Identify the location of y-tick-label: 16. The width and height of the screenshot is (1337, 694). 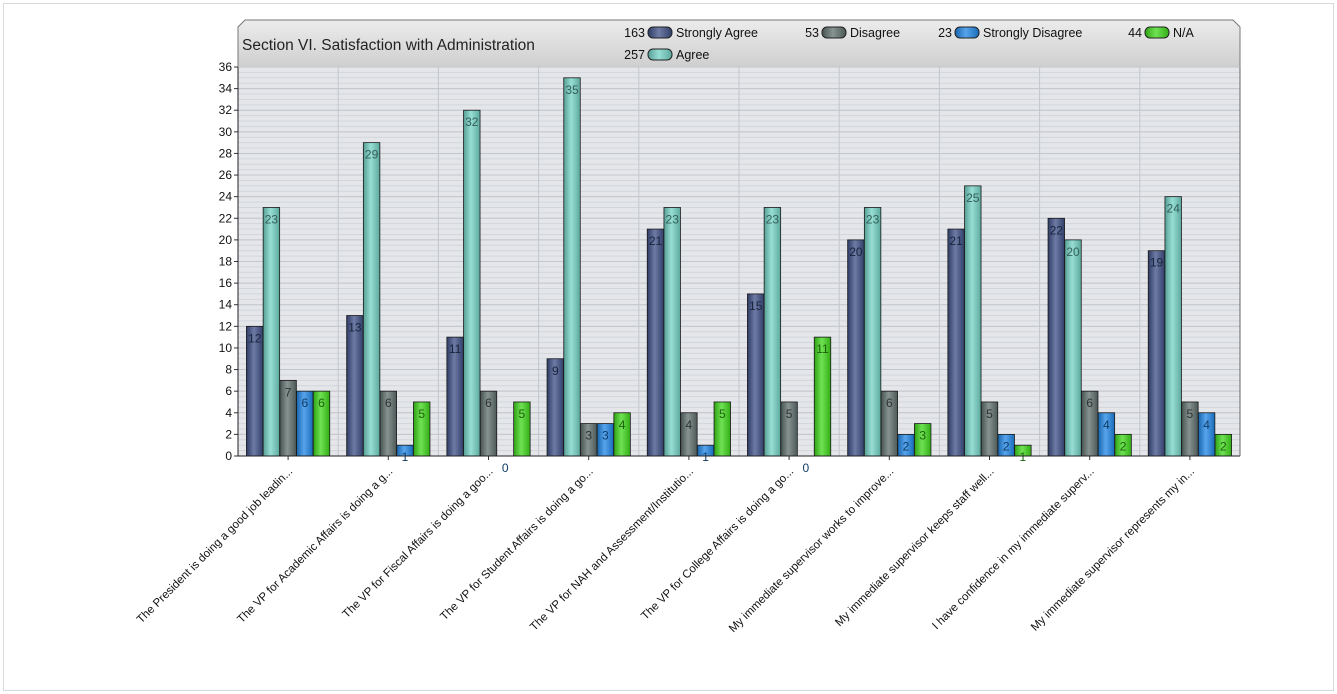
(226, 283).